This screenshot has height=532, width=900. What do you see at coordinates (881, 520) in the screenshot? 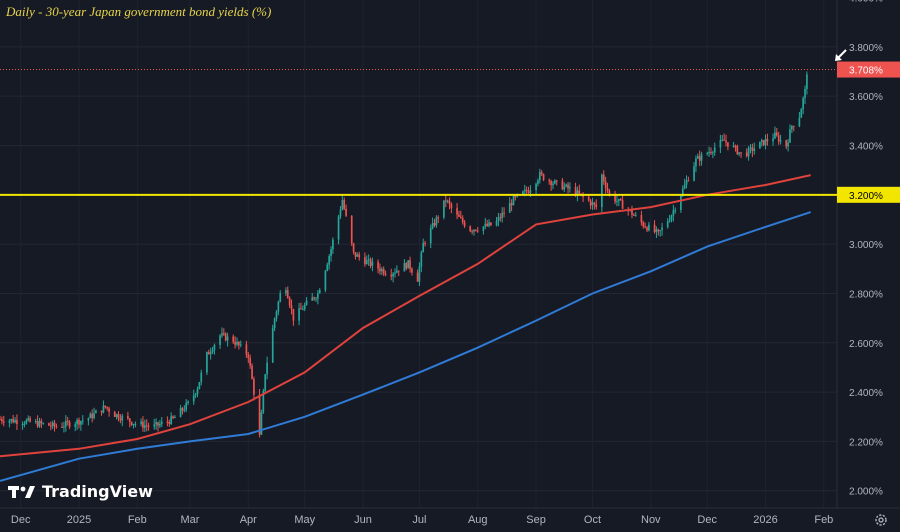
I see `settings-gear-icon` at bounding box center [881, 520].